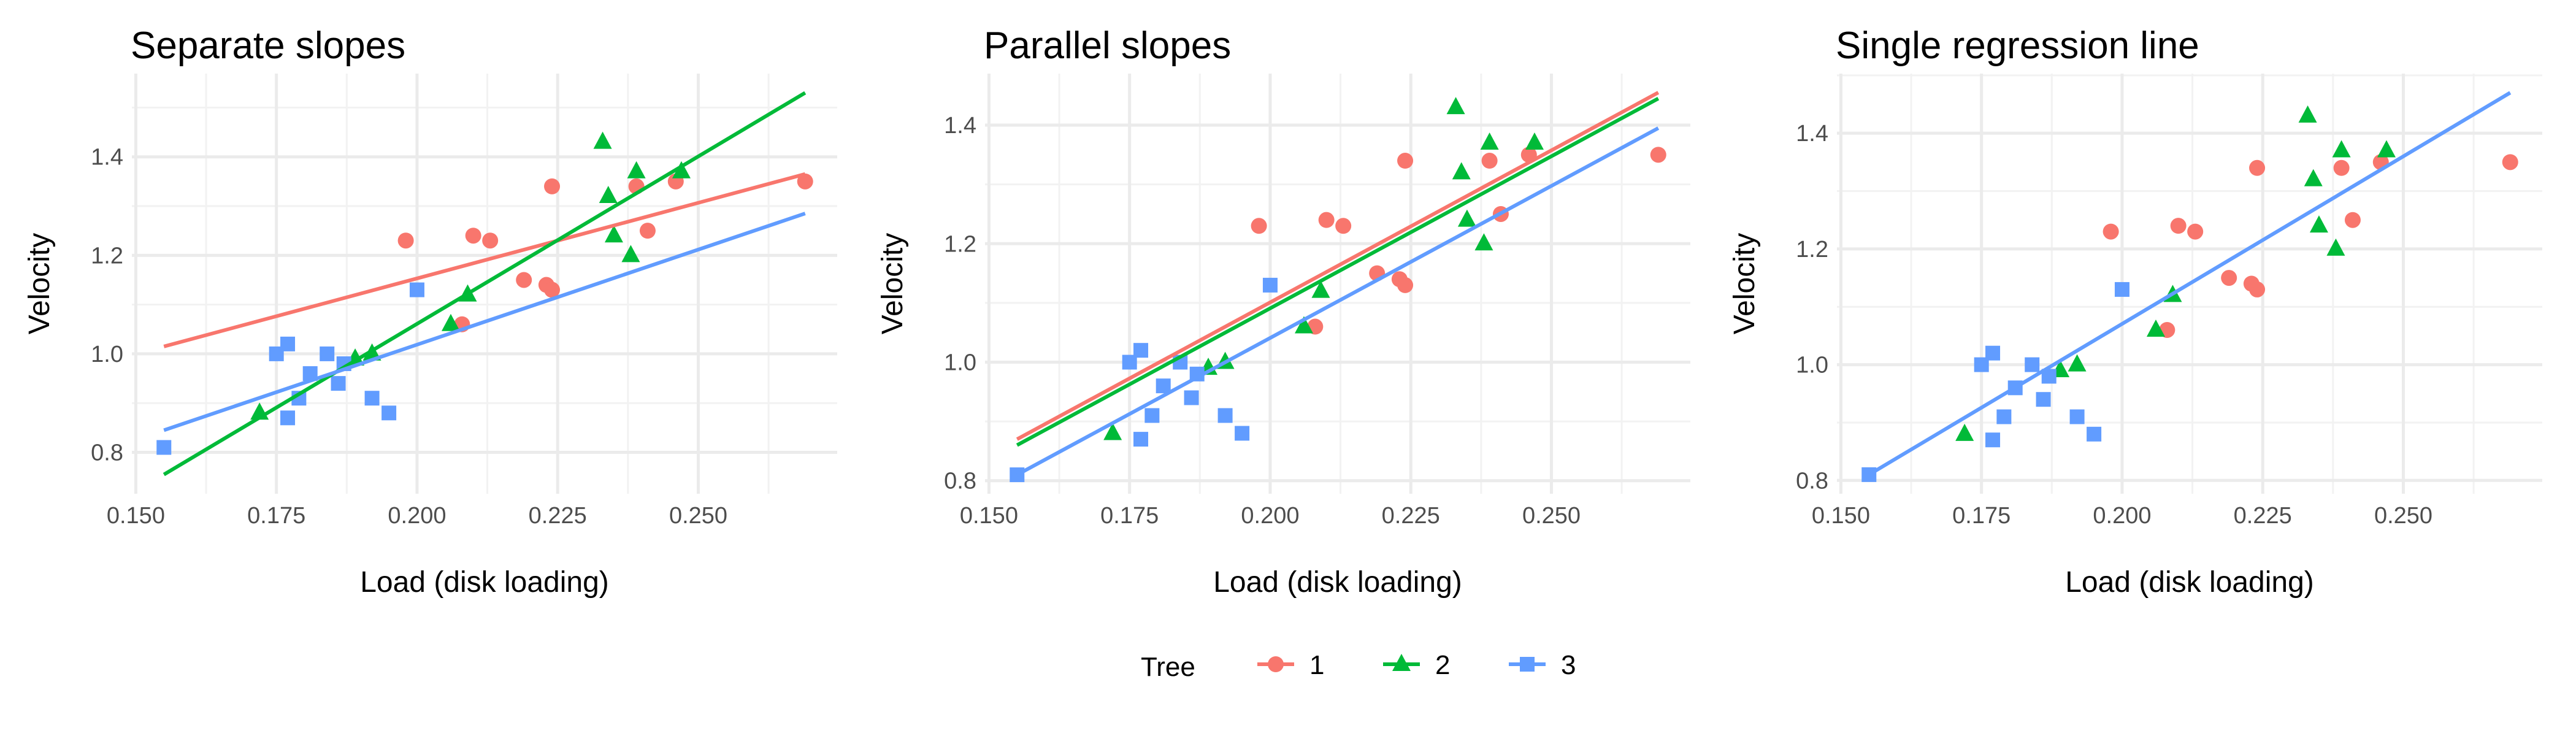 The height and width of the screenshot is (736, 2576). Describe the element at coordinates (1442, 665) in the screenshot. I see `legend-label: 2` at that location.